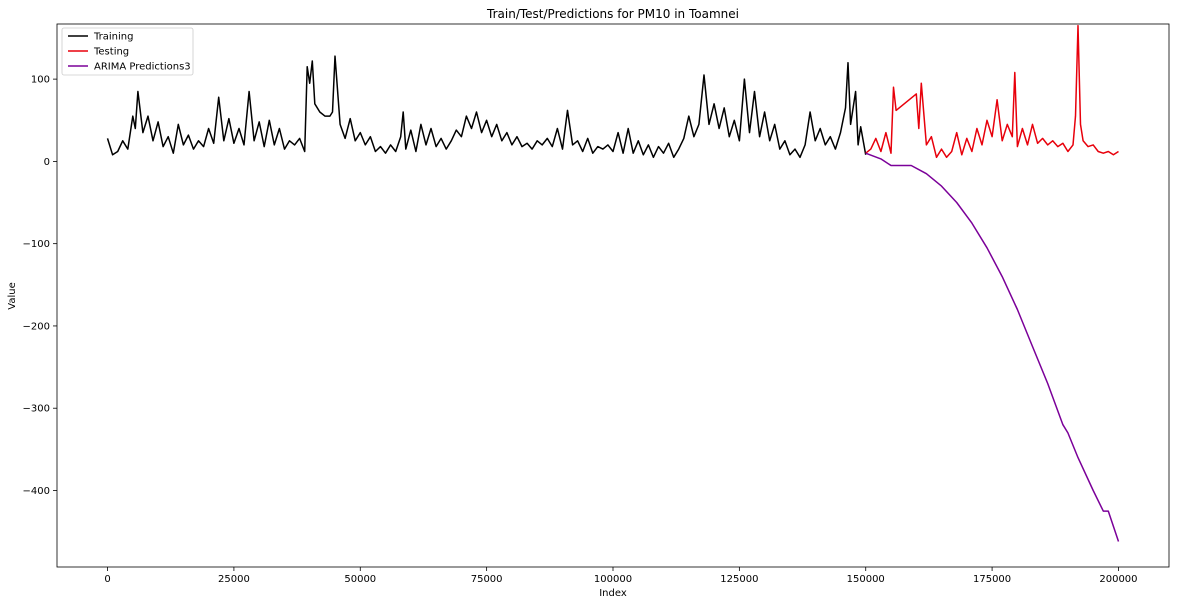  What do you see at coordinates (12, 295) in the screenshot?
I see `y-axis-label: Value` at bounding box center [12, 295].